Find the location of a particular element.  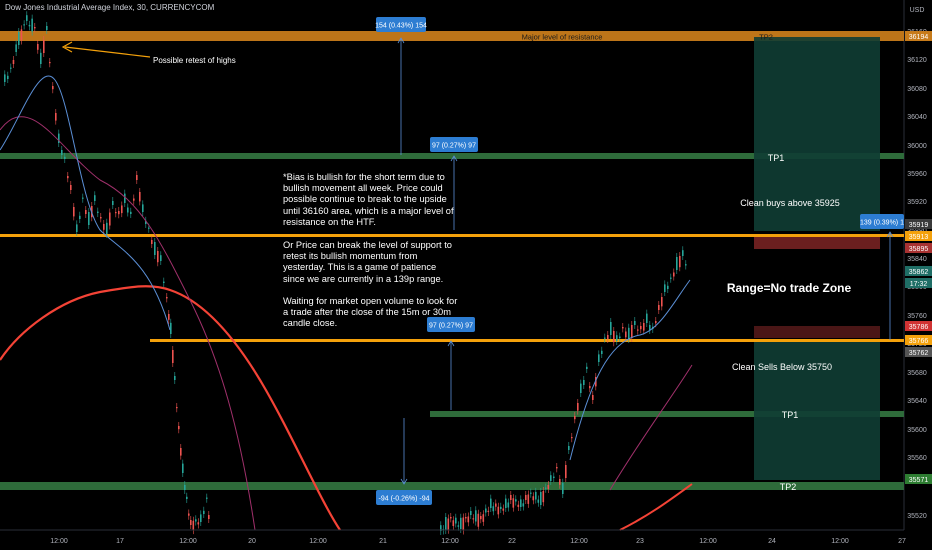

svg-text: 17:32 is located at coordinates (919, 284).